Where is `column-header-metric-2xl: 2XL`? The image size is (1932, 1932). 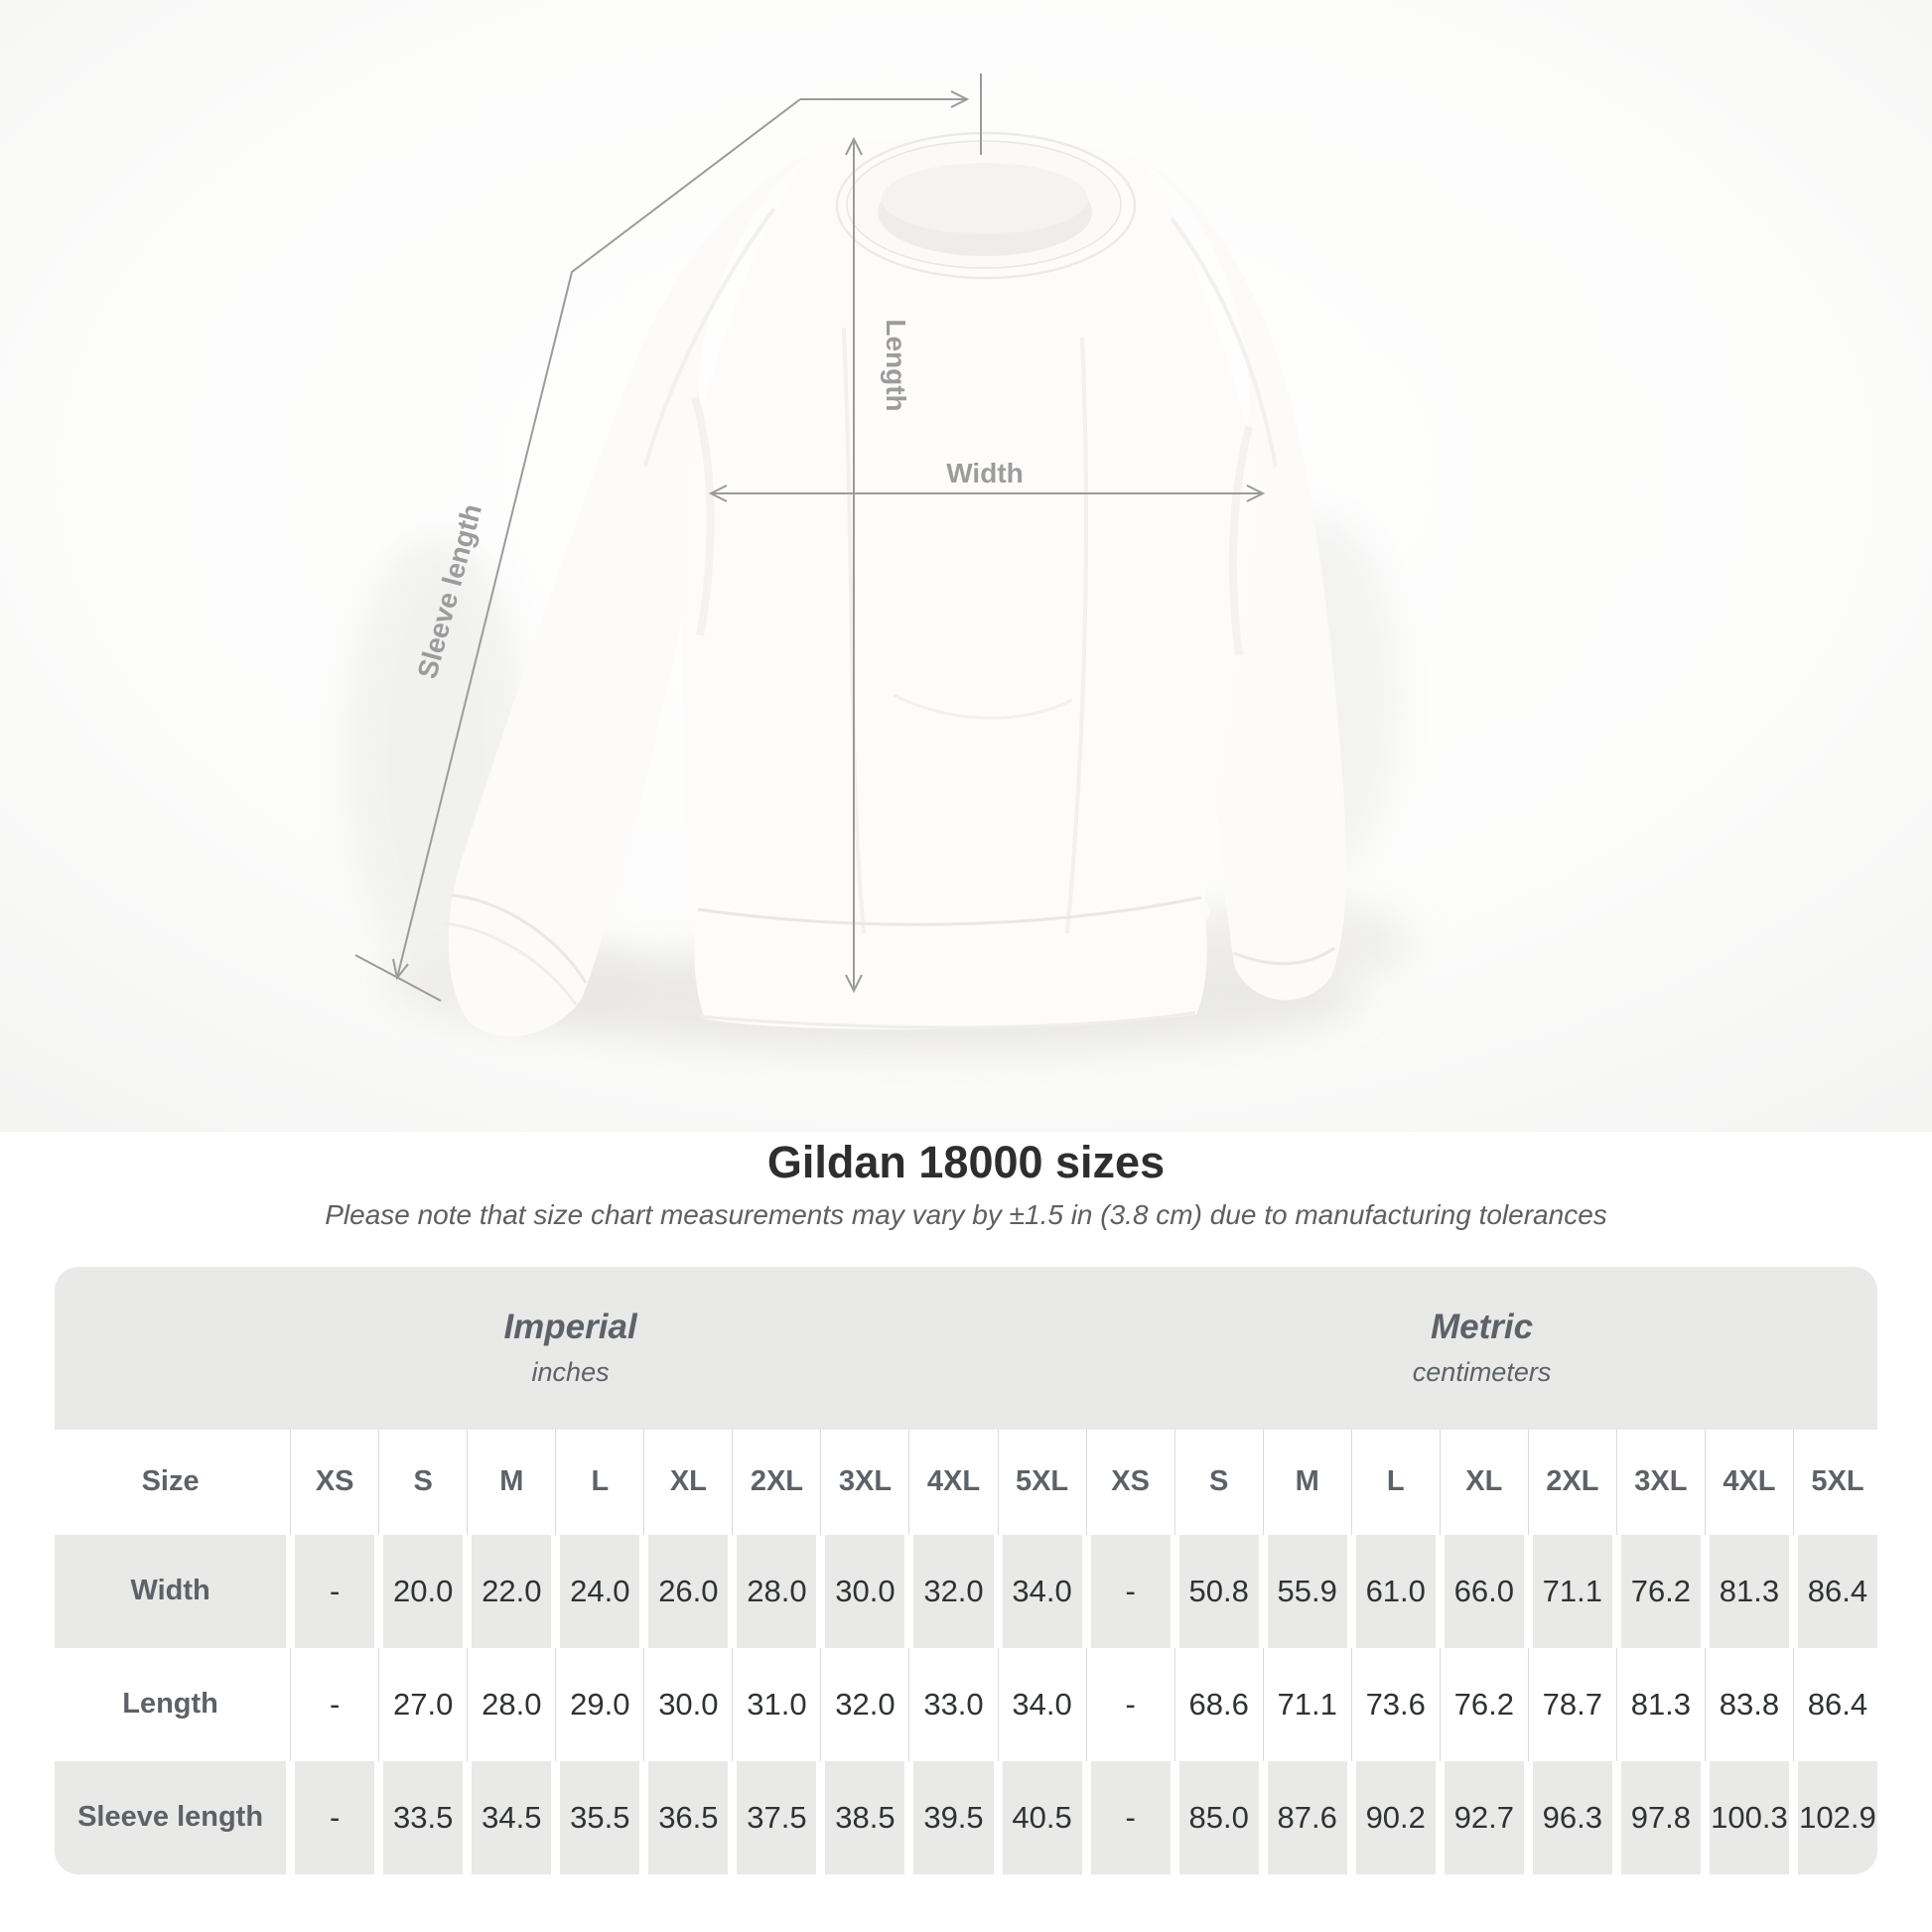 column-header-metric-2xl: 2XL is located at coordinates (1570, 1482).